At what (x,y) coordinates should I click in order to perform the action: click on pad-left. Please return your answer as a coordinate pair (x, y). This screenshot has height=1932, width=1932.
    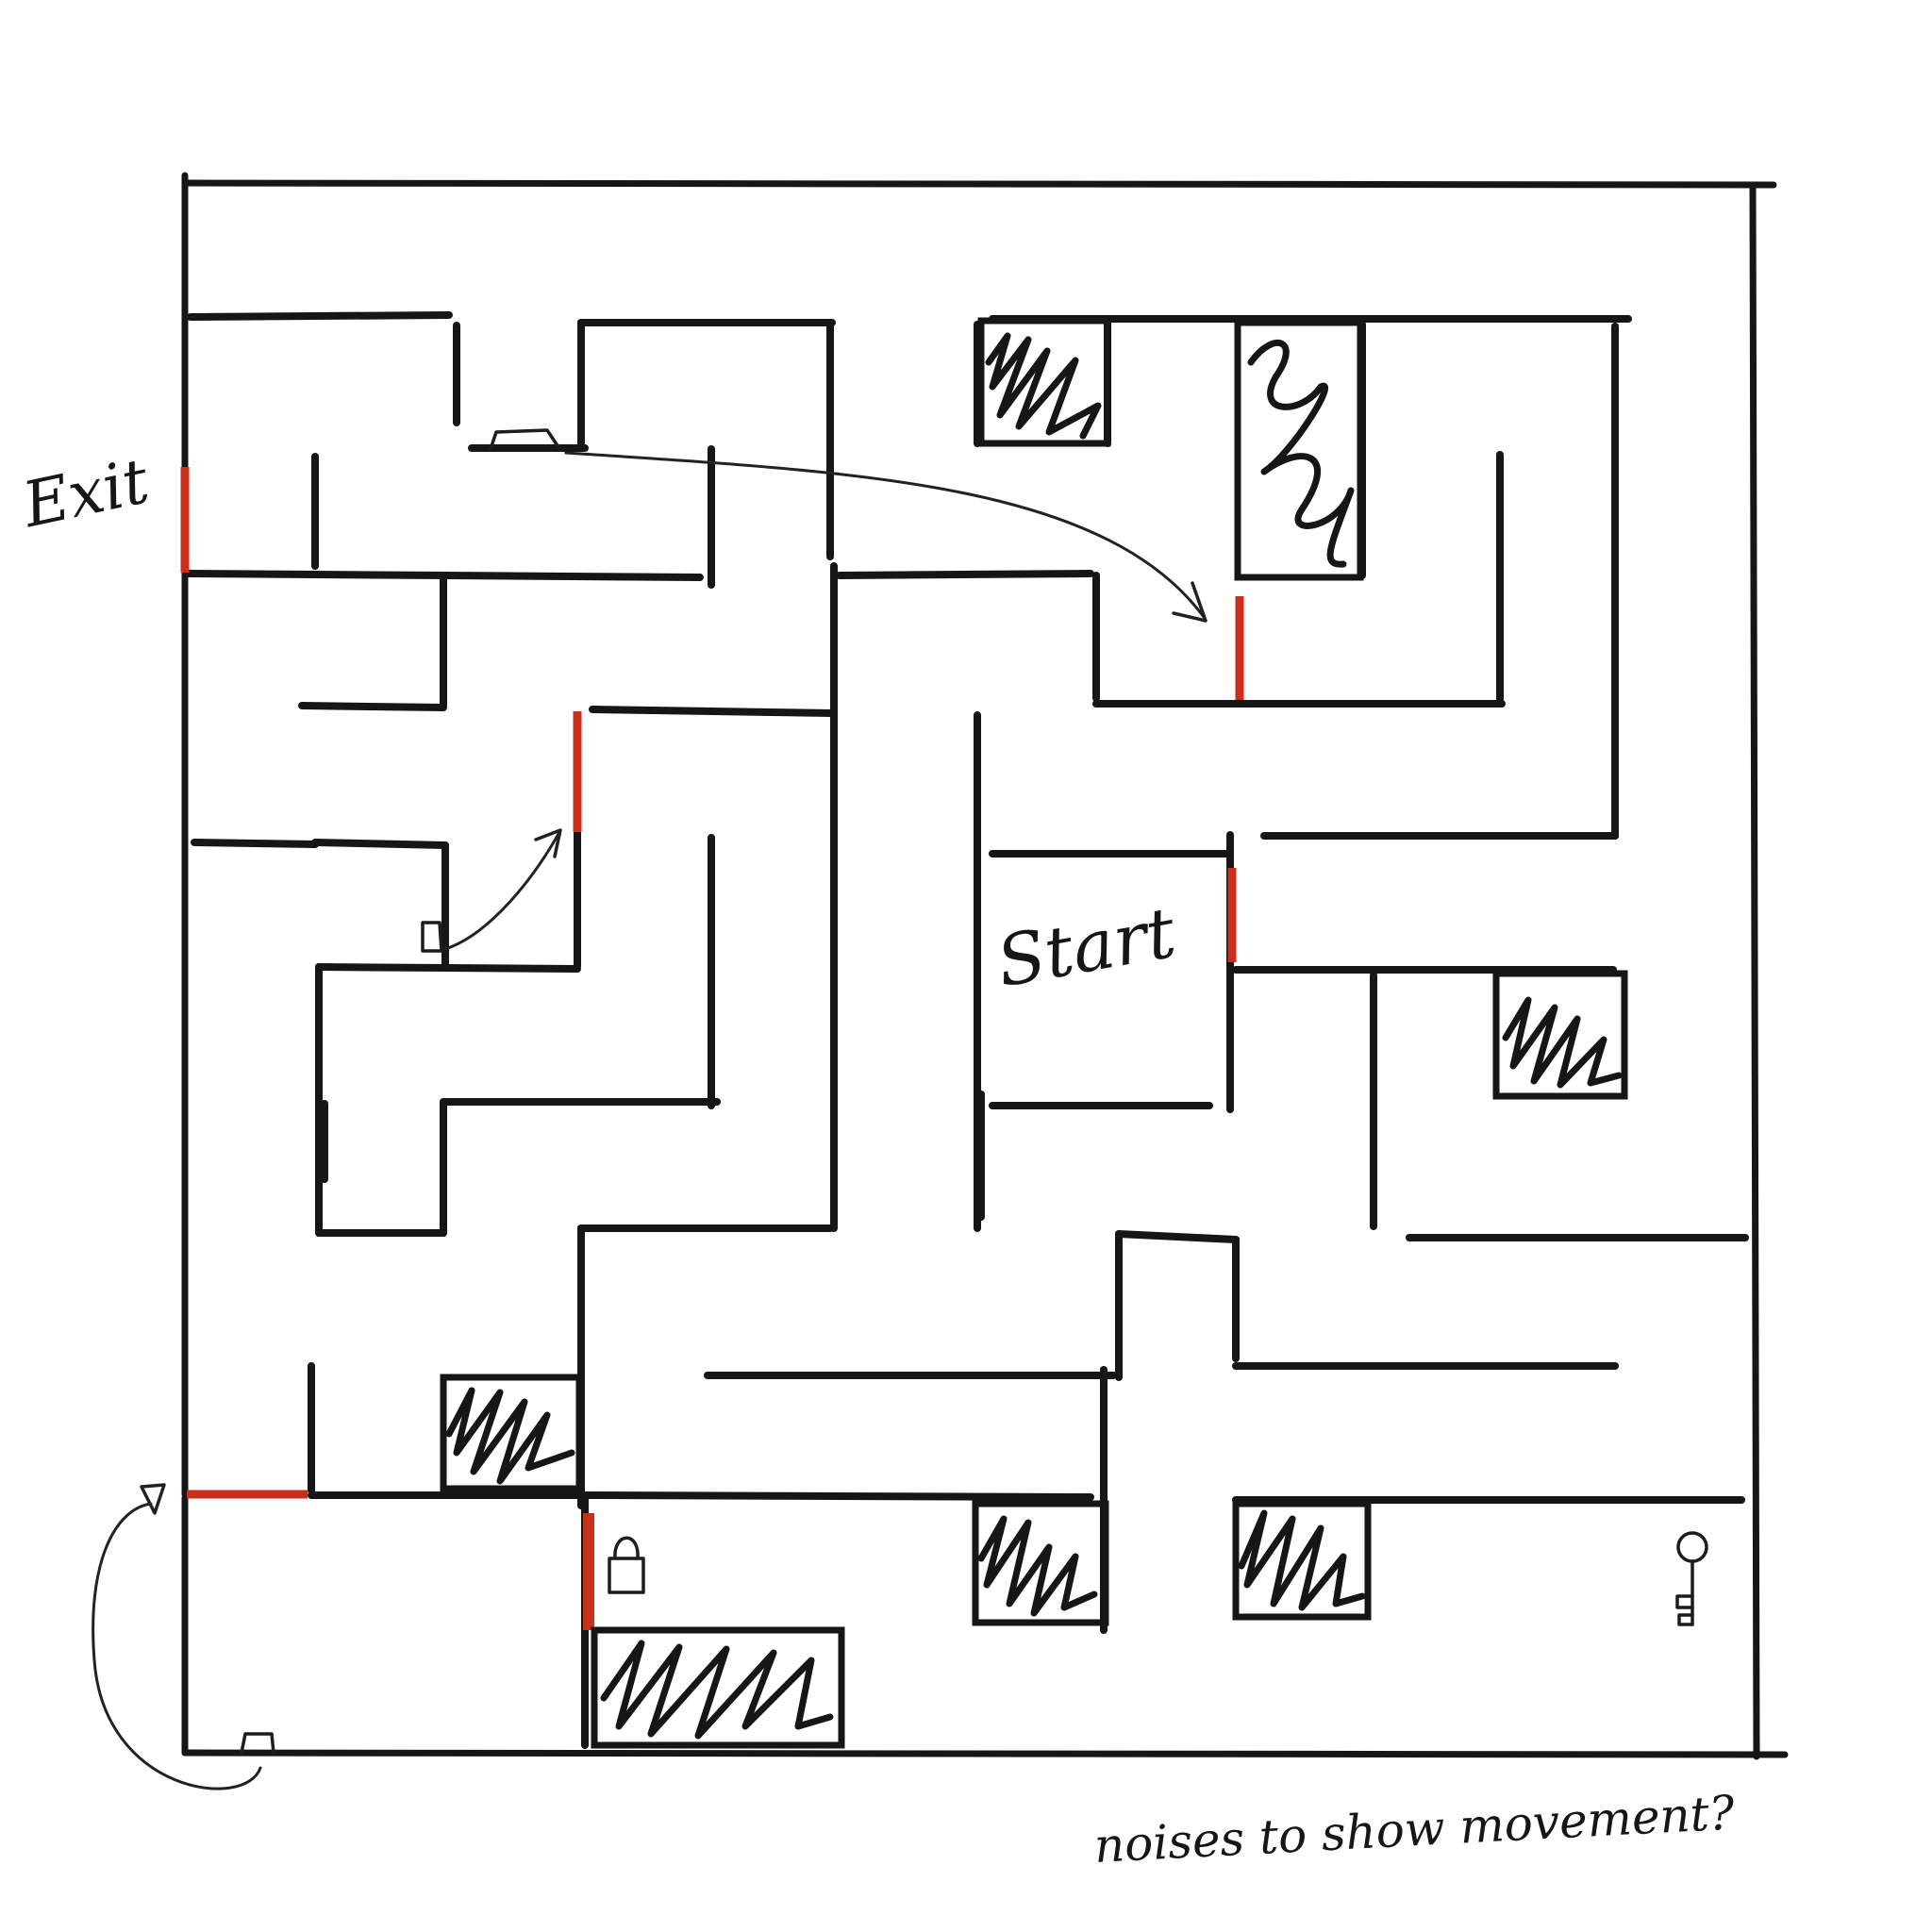
    Looking at the image, I should click on (432, 937).